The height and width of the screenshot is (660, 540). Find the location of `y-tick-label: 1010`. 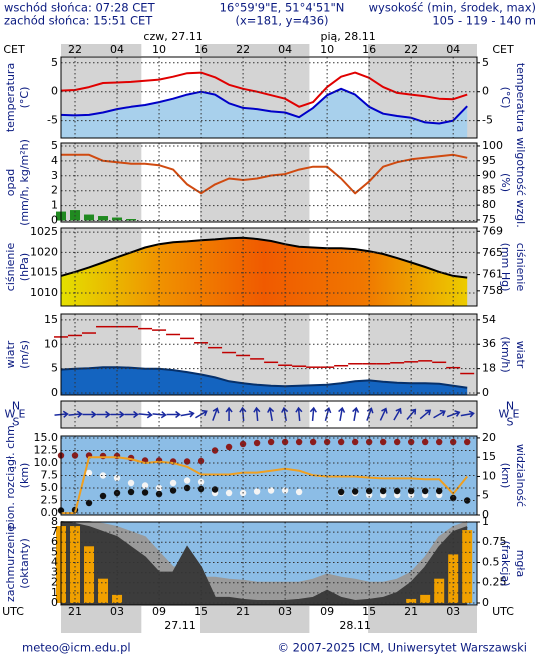

y-tick-label: 1010 is located at coordinates (44, 292).